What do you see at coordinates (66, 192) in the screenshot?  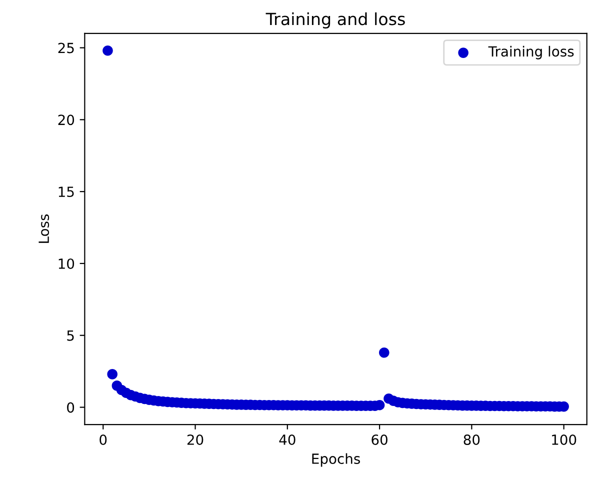 I see `y-tick-label: 15` at bounding box center [66, 192].